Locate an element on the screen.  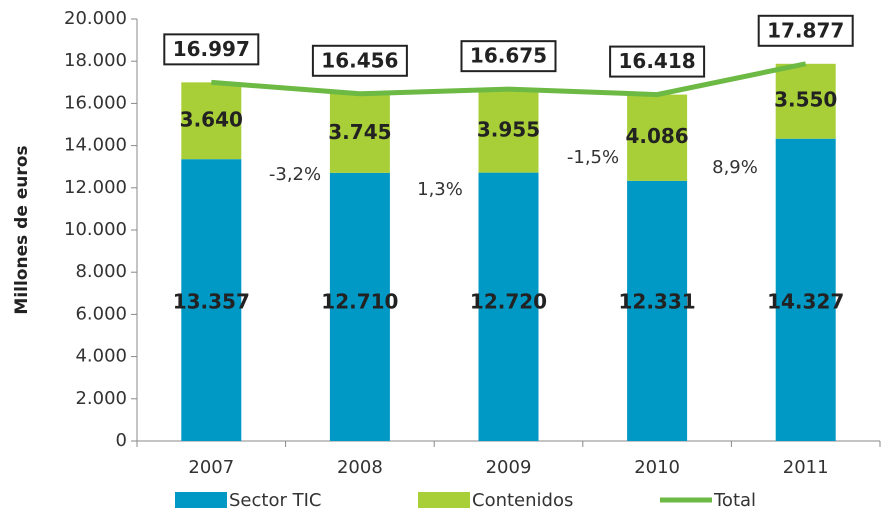
legend-label: Total is located at coordinates (734, 500).